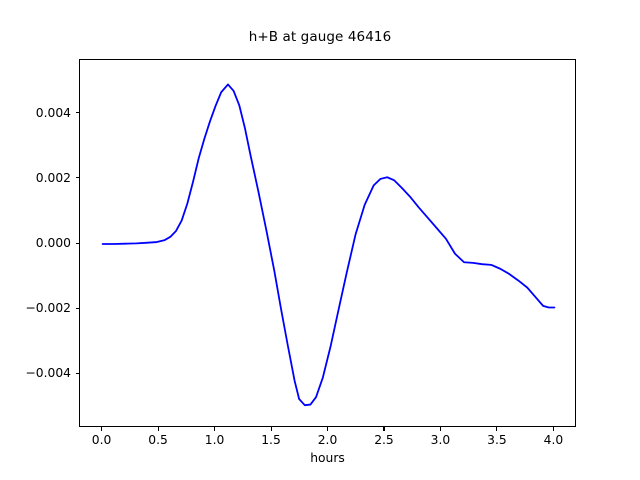 This screenshot has width=640, height=480. Describe the element at coordinates (384, 440) in the screenshot. I see `x-tick-label: 2.5` at that location.